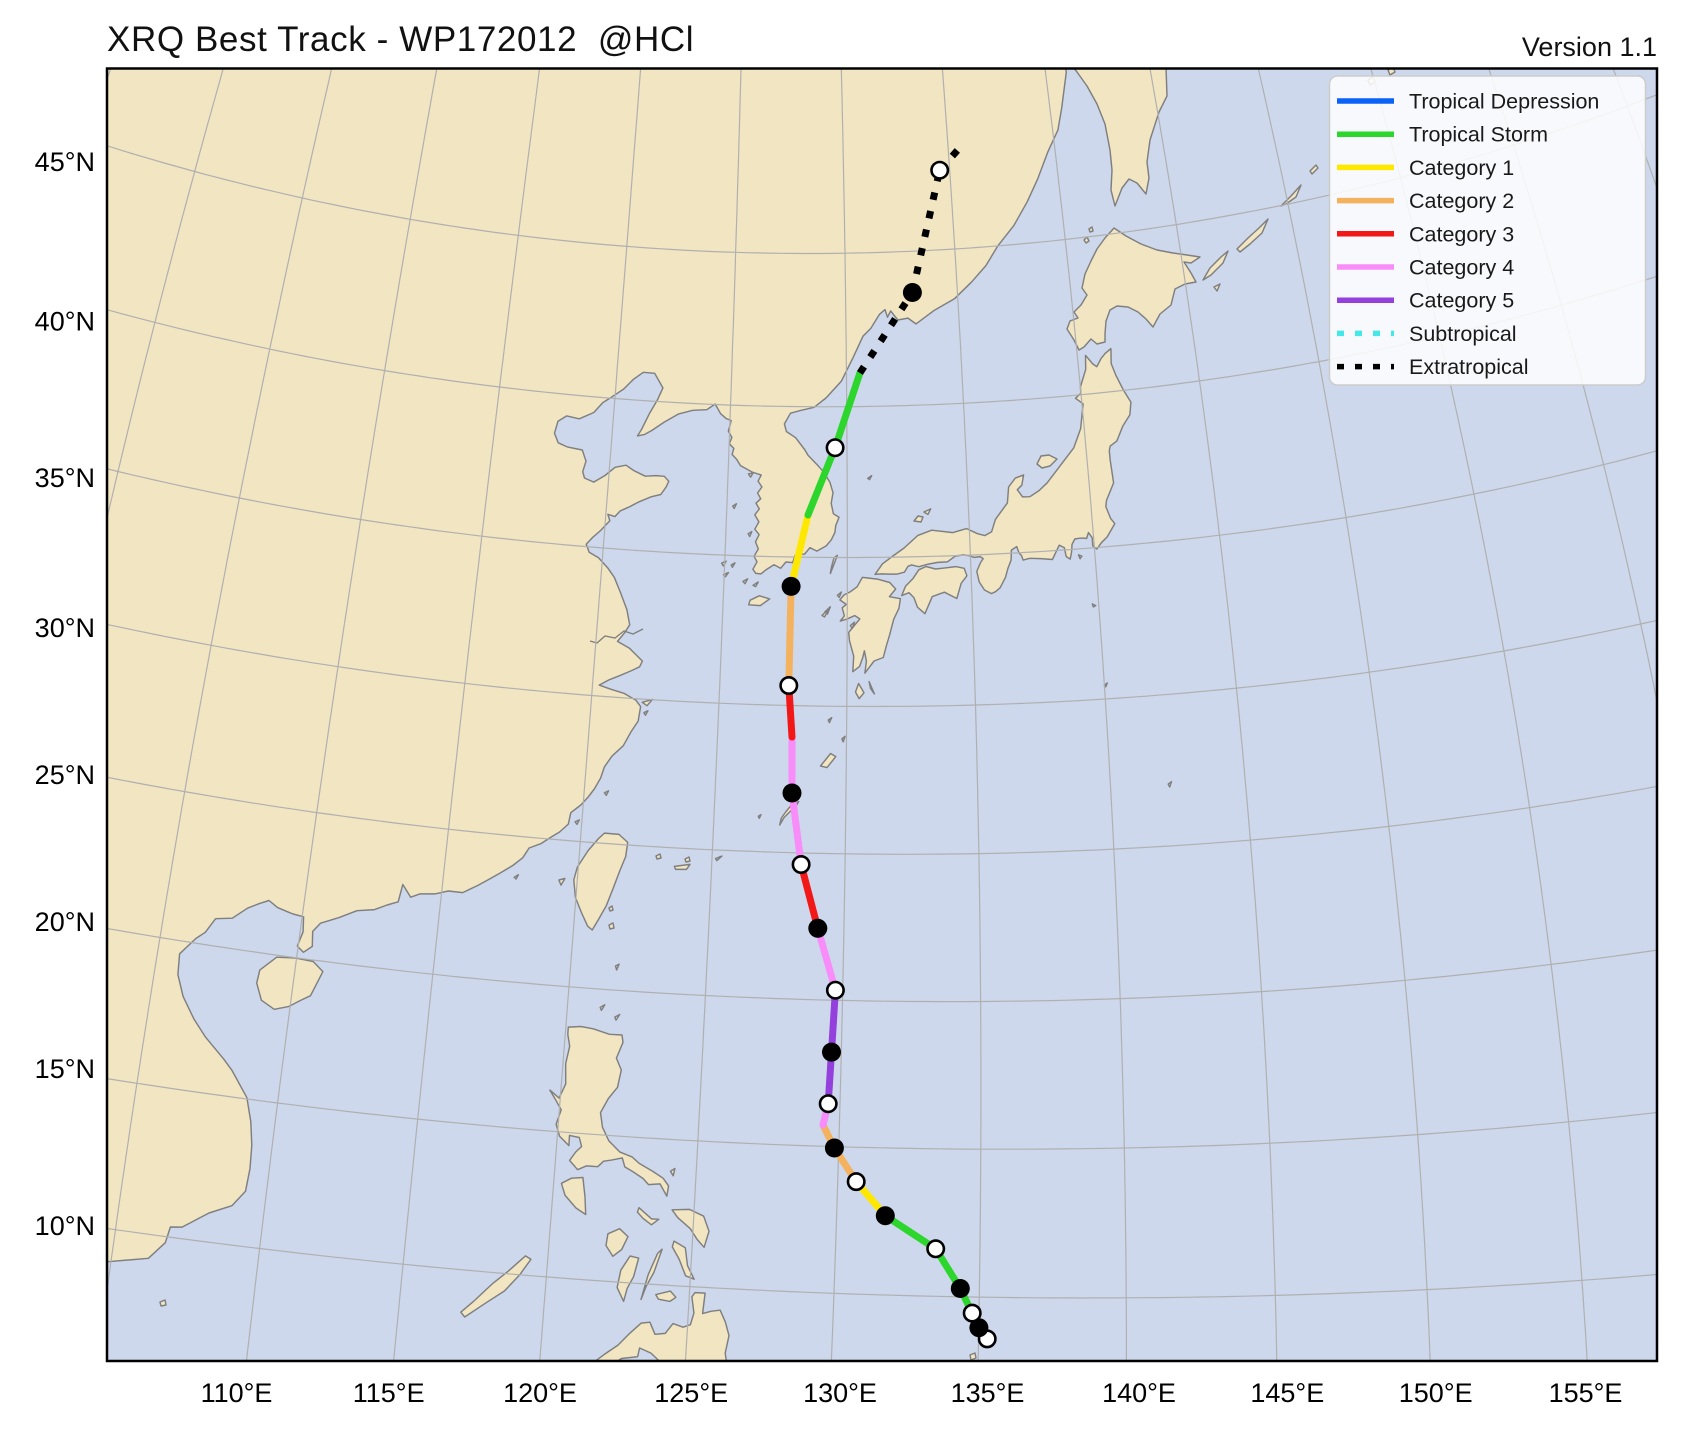 The image size is (1682, 1429). What do you see at coordinates (1586, 1393) in the screenshot?
I see `svg-text: 155°E` at bounding box center [1586, 1393].